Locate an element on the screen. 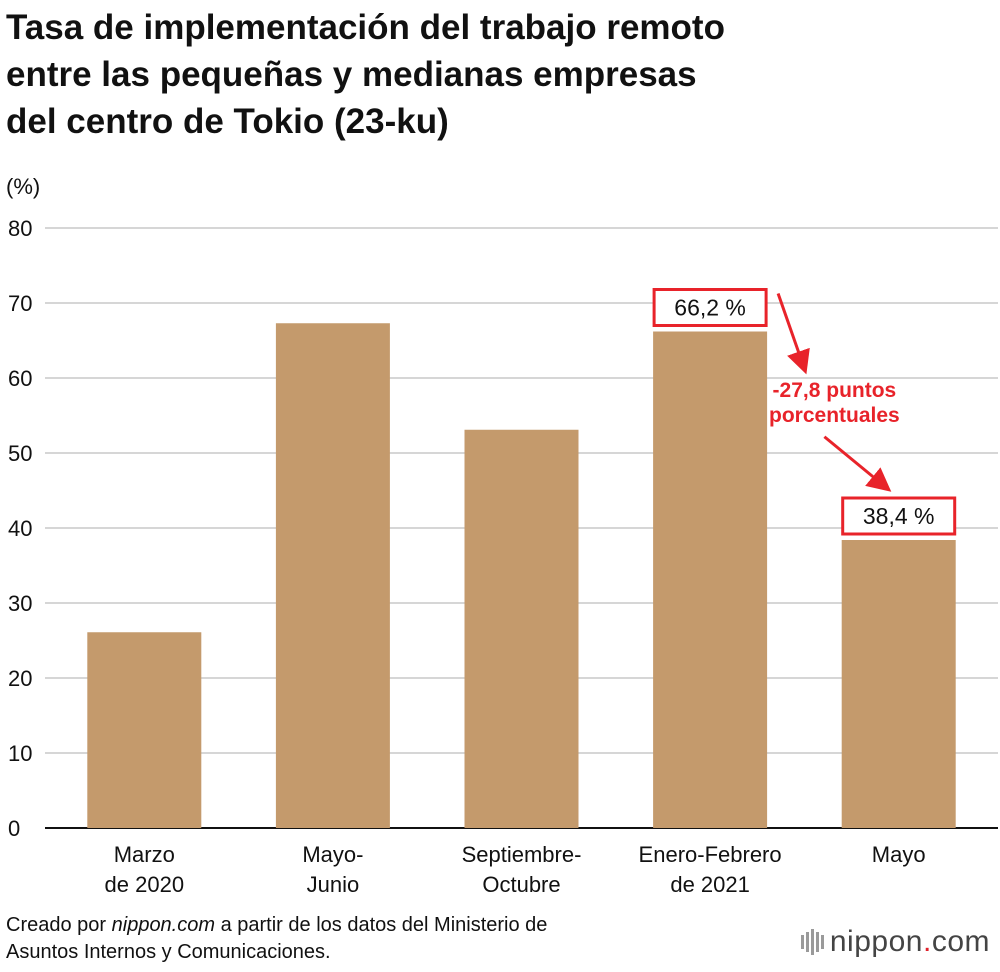 Image resolution: width=1000 pixels, height=972 pixels. data-label: 38,4 % is located at coordinates (899, 516).